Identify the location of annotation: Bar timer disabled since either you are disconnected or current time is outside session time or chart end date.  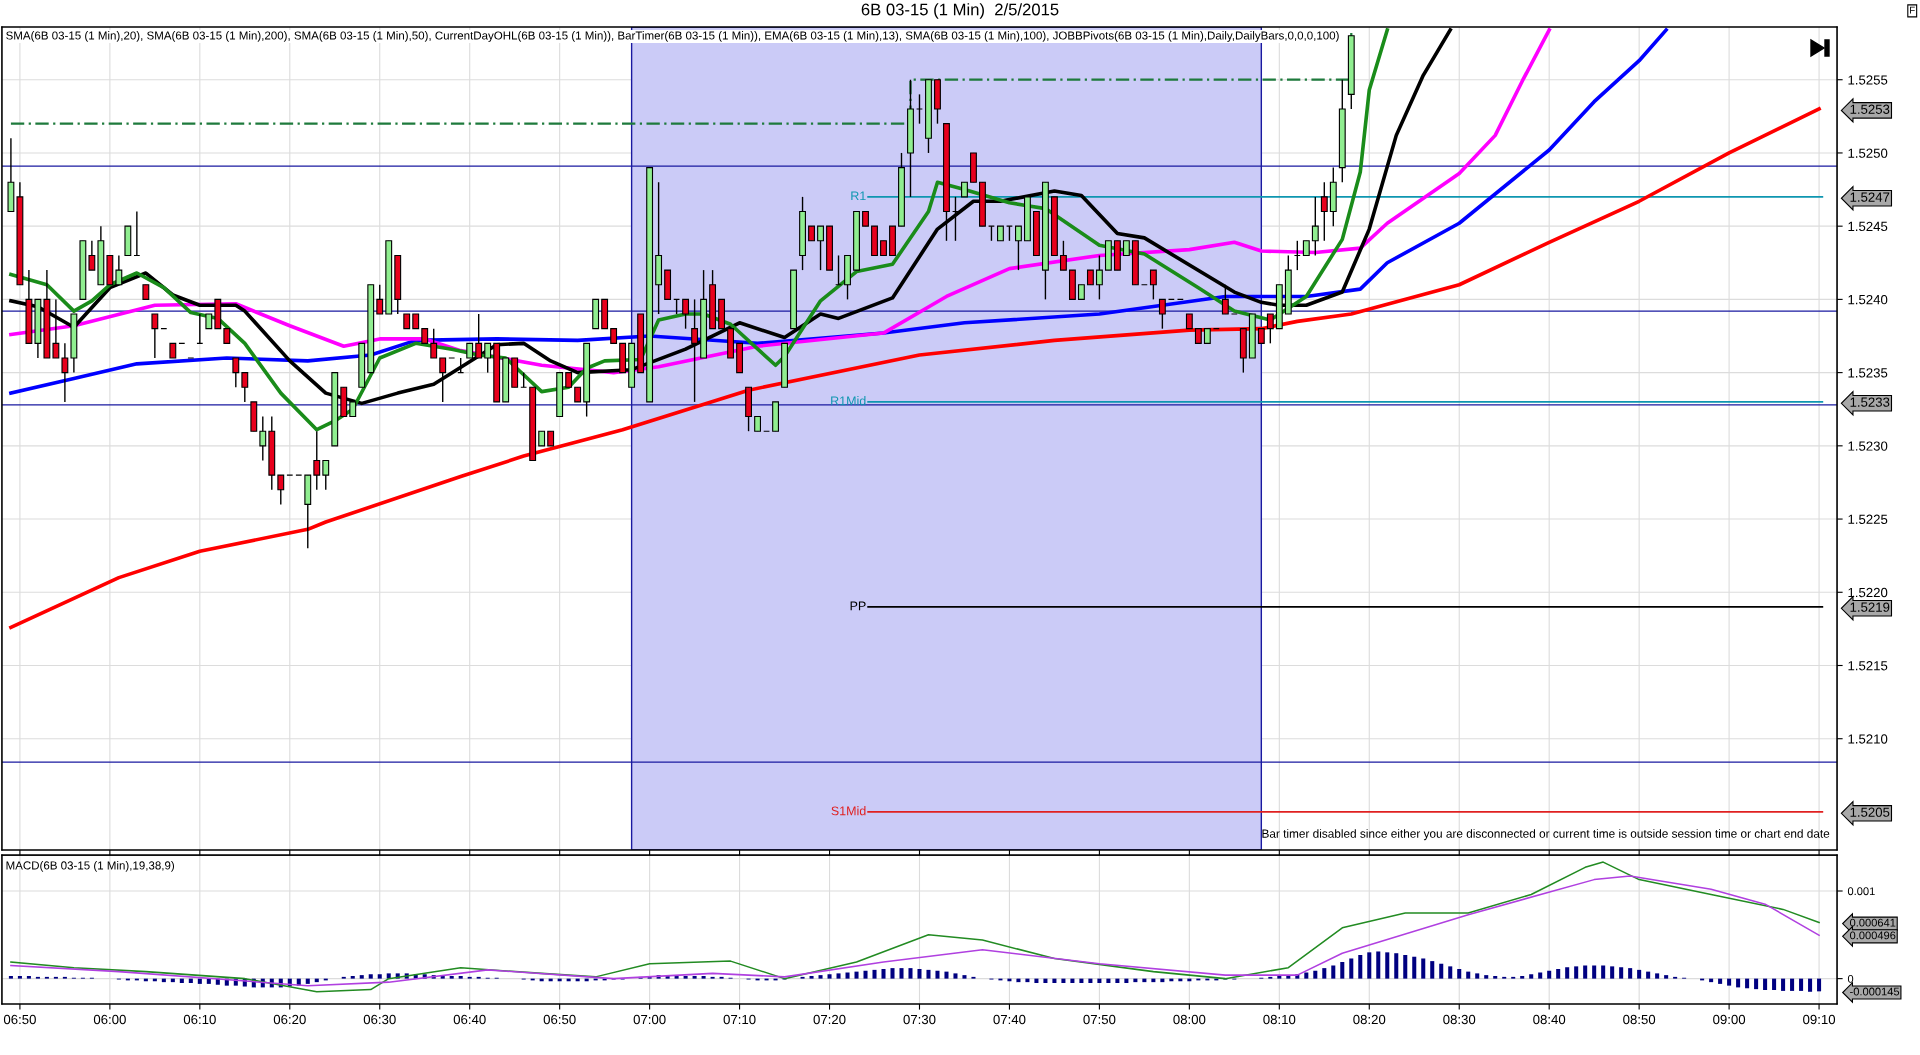
(1546, 835).